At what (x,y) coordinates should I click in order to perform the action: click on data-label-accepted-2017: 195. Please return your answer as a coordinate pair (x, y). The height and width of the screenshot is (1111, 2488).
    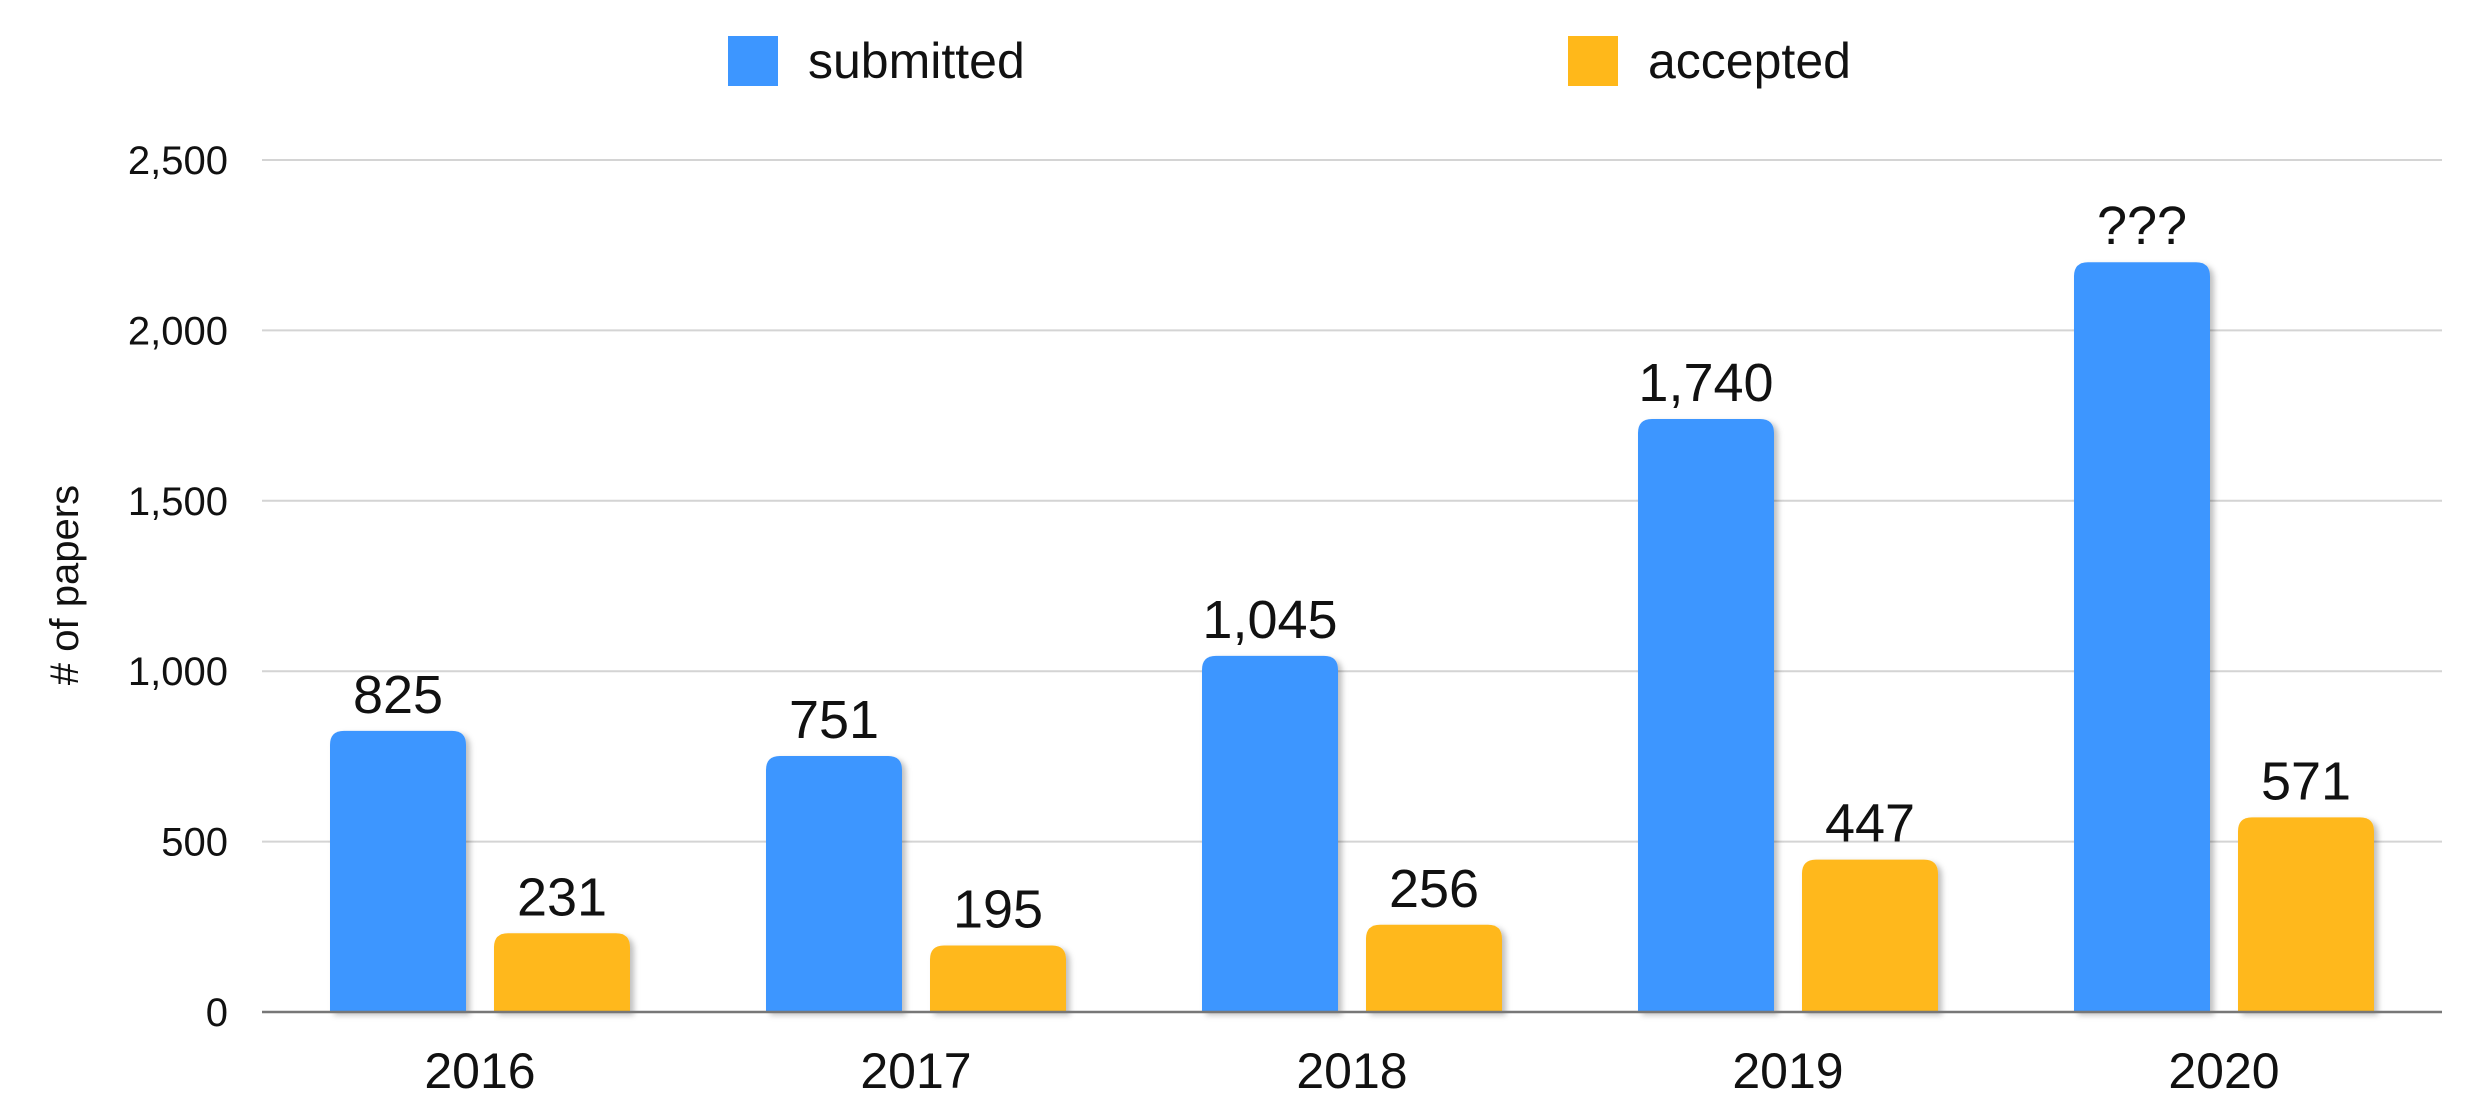
    Looking at the image, I should click on (998, 910).